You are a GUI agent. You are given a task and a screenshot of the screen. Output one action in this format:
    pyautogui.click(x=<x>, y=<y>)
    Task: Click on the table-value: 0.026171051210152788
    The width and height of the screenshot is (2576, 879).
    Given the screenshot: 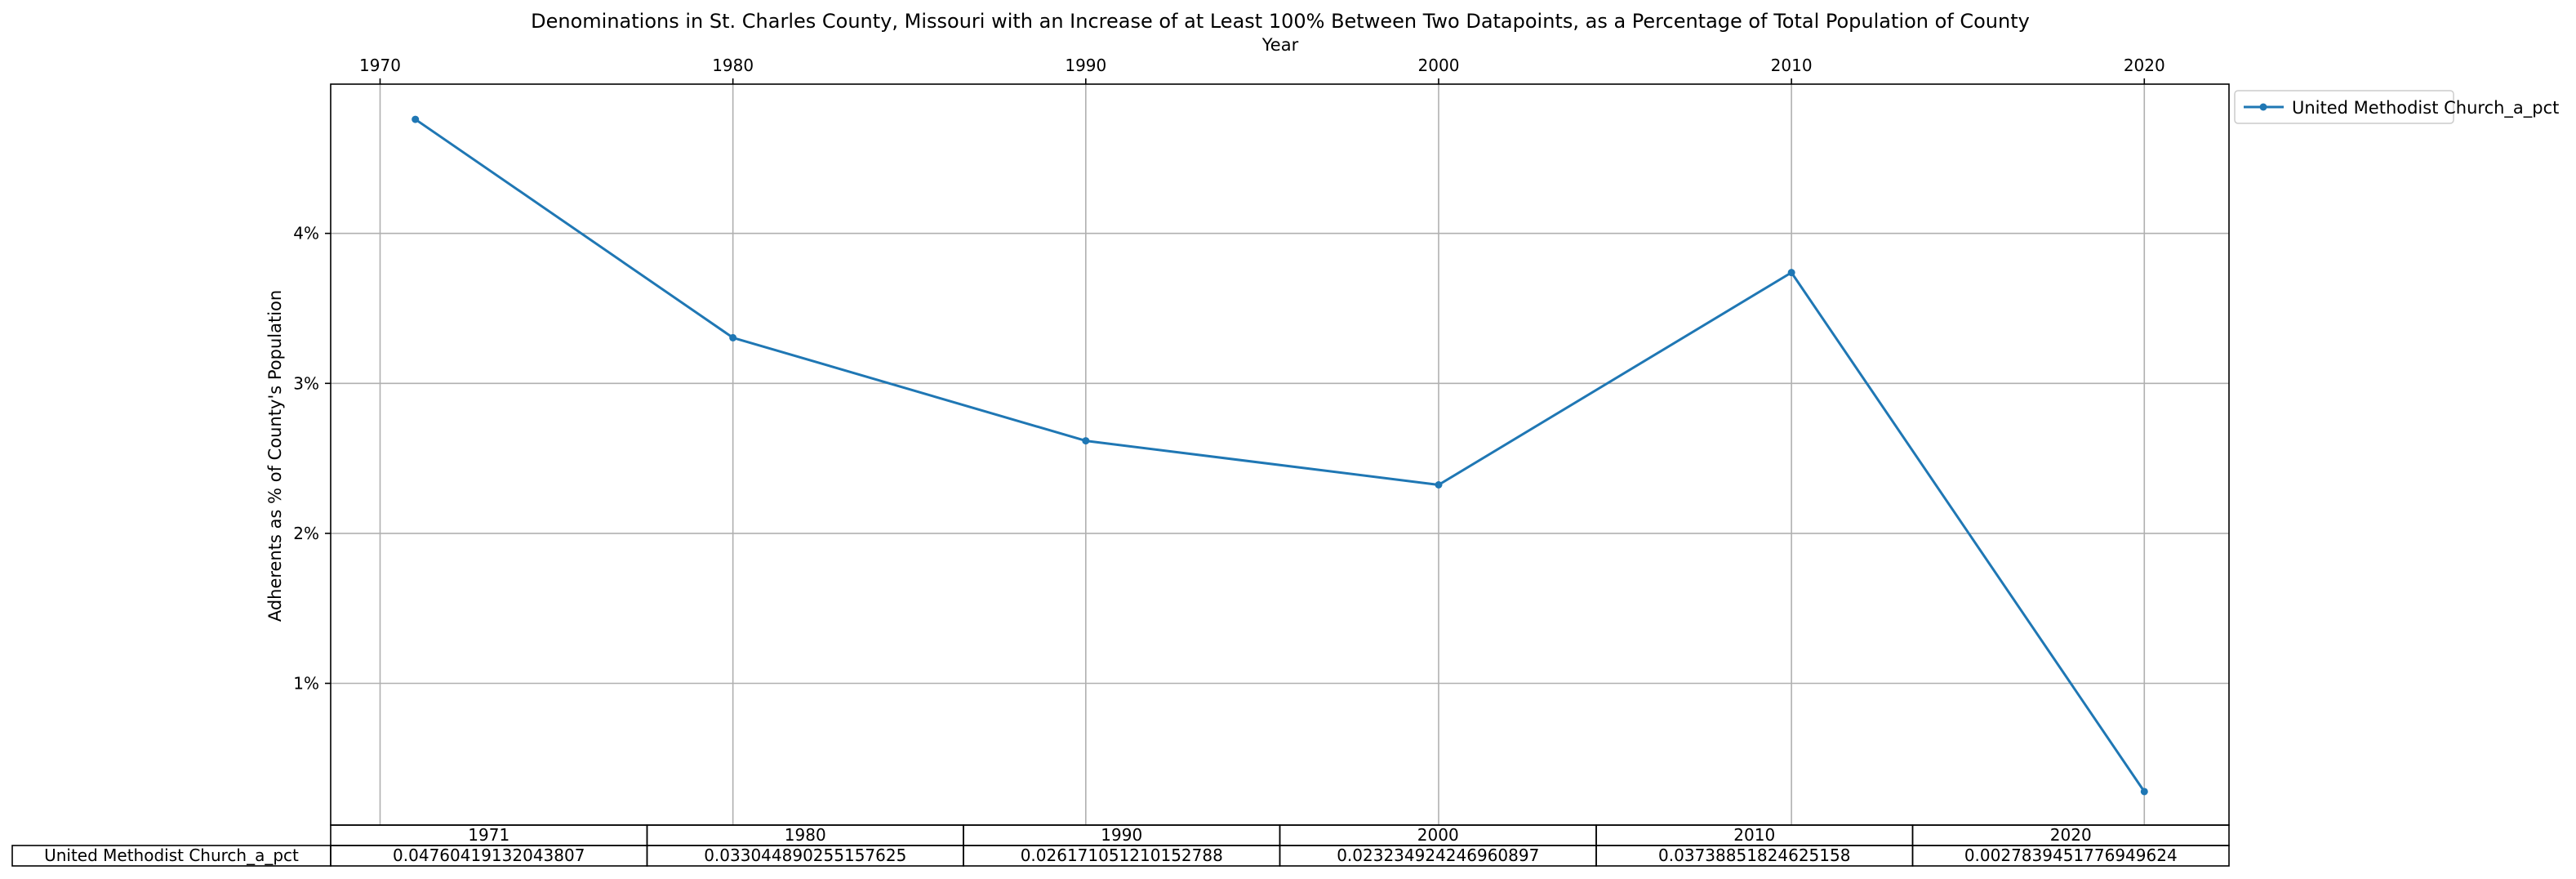 What is the action you would take?
    pyautogui.click(x=1122, y=856)
    